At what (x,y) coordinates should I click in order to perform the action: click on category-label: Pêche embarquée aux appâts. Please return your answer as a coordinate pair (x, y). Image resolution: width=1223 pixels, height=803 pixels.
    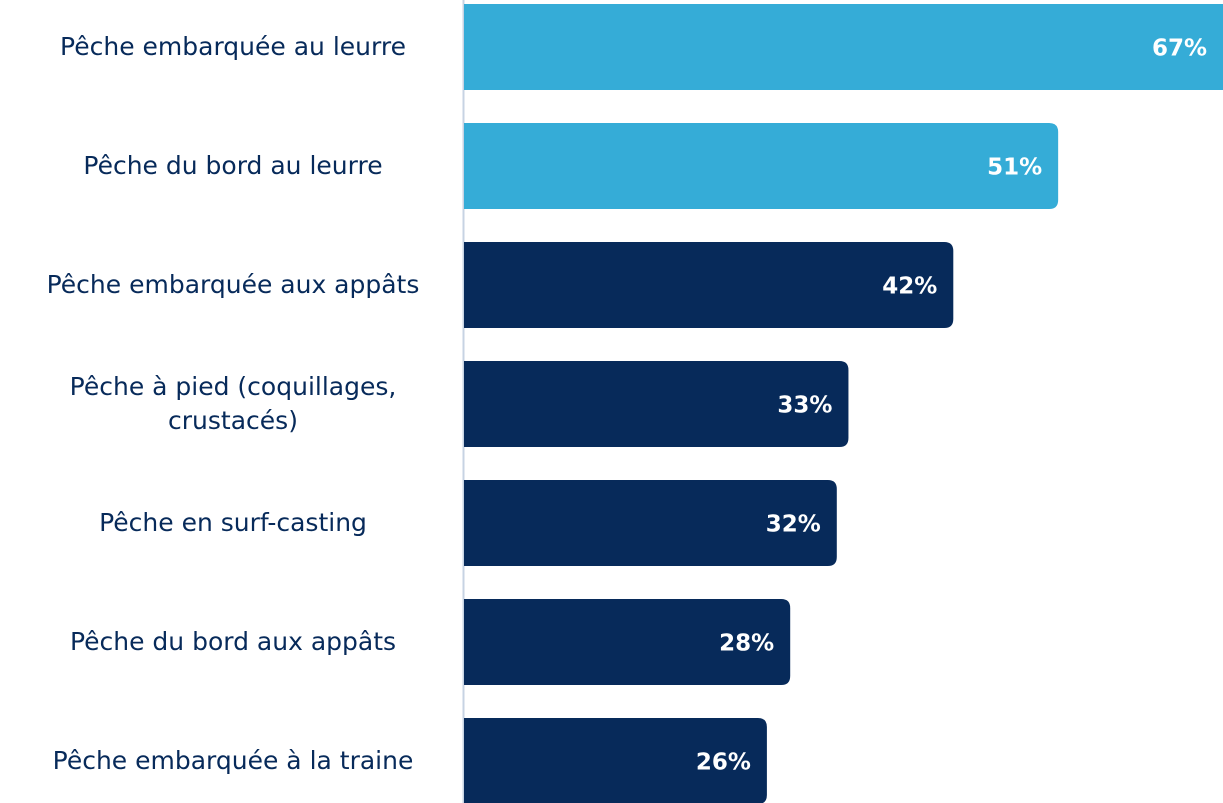
    Looking at the image, I should click on (233, 284).